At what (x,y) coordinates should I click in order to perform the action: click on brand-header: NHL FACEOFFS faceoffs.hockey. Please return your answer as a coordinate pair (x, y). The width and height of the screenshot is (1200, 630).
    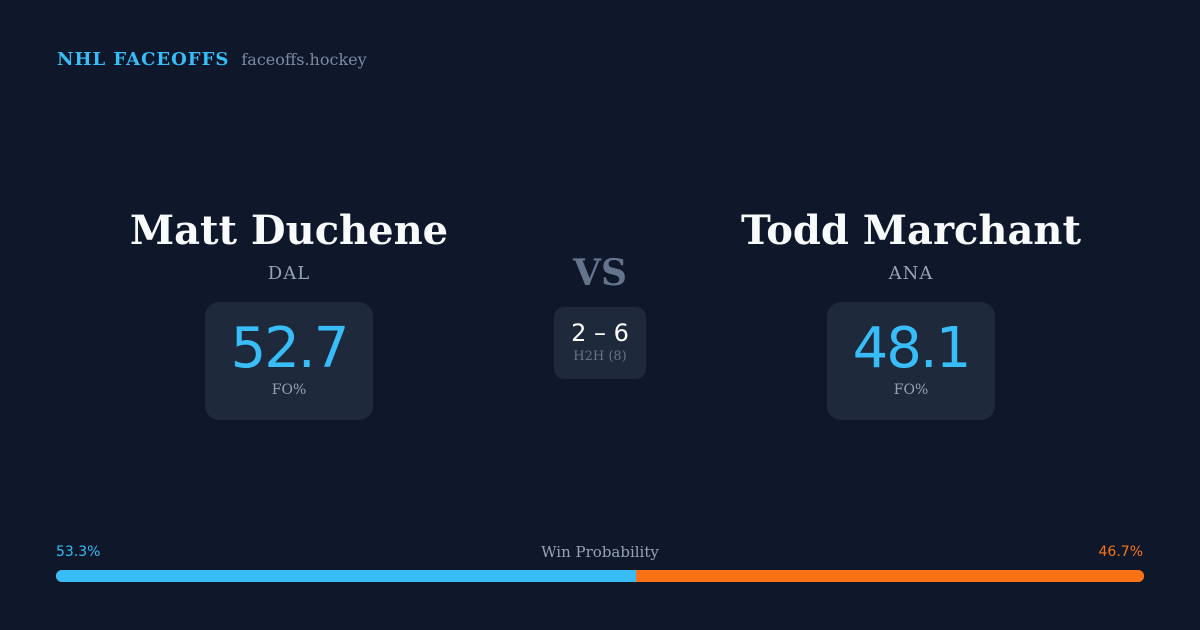
    Looking at the image, I should click on (212, 59).